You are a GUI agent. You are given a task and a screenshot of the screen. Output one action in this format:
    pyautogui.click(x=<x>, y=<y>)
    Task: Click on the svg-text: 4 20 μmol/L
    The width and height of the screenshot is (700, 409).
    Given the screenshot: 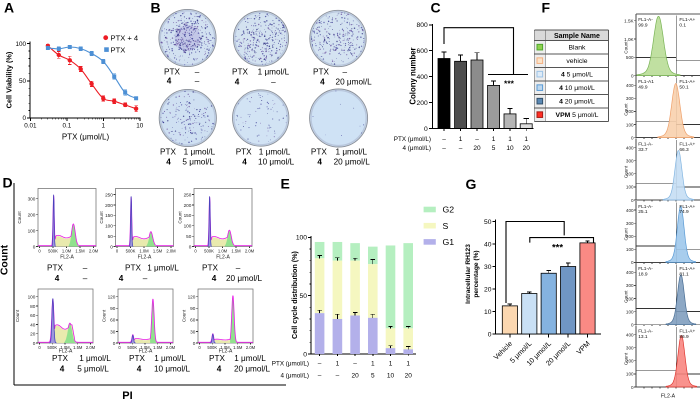 What is the action you would take?
    pyautogui.click(x=577, y=102)
    